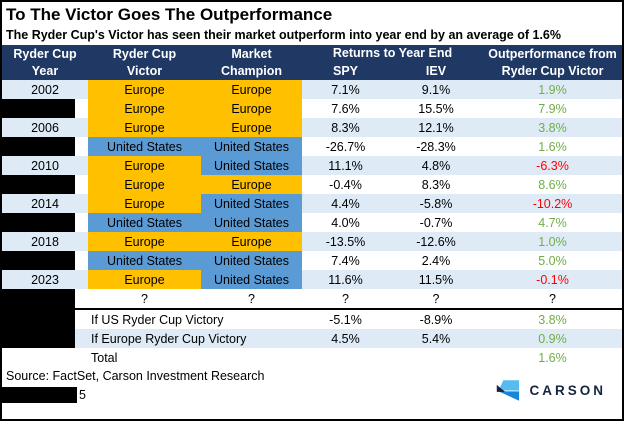 The width and height of the screenshot is (624, 421). What do you see at coordinates (312, 319) in the screenshot?
I see `summary-row: If US Ryder Cup Victory -5.1% -8.9% 3.8%` at bounding box center [312, 319].